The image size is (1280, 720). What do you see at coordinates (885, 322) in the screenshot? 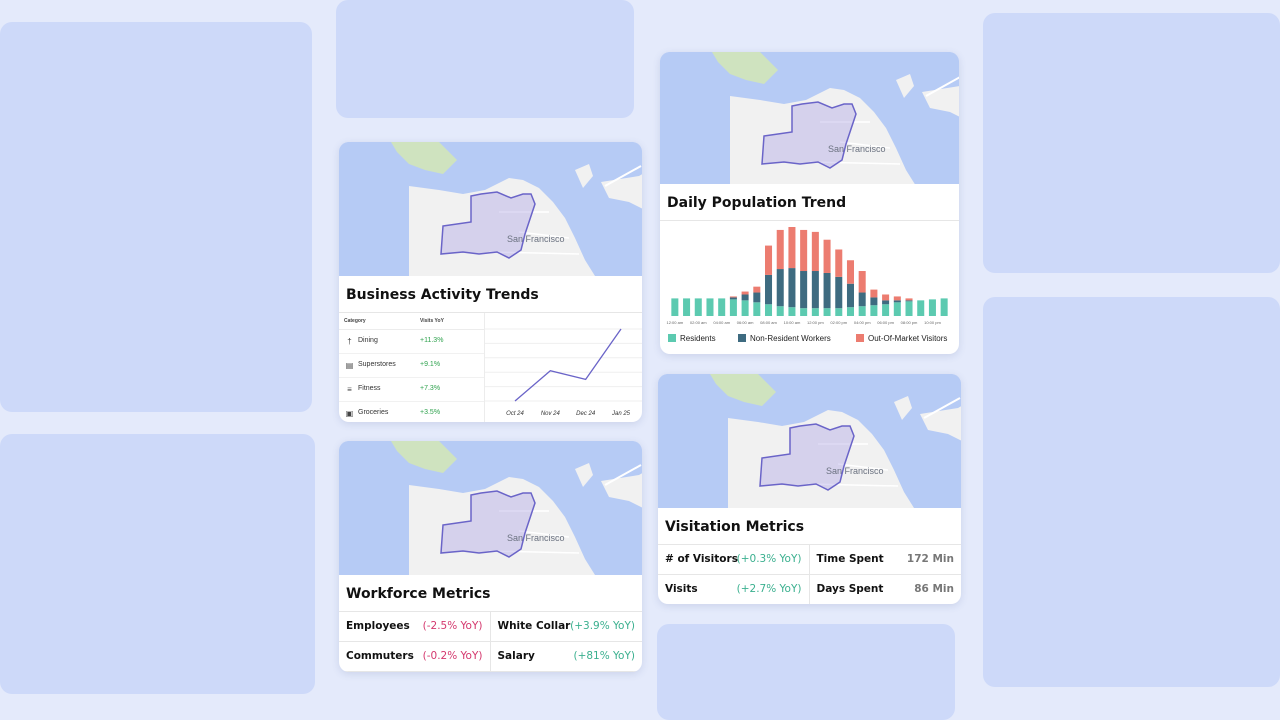
I see `x-tick-label: 06:00 pm` at bounding box center [885, 322].